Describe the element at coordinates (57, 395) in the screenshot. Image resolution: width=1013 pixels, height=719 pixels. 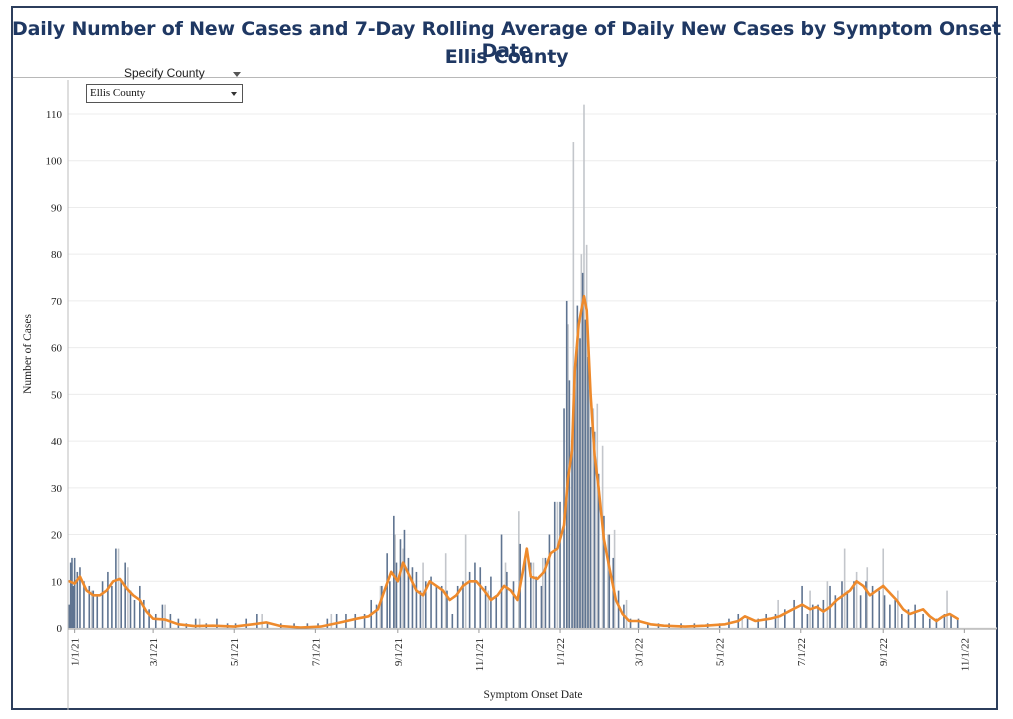
I see `y-tick-label: 50` at that location.